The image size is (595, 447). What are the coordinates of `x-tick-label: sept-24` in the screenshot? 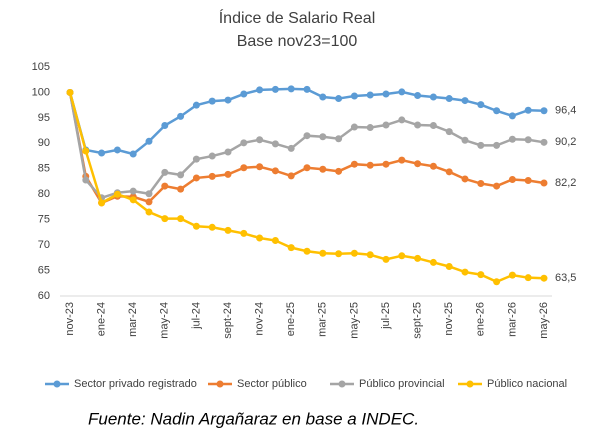 It's located at (228, 320).